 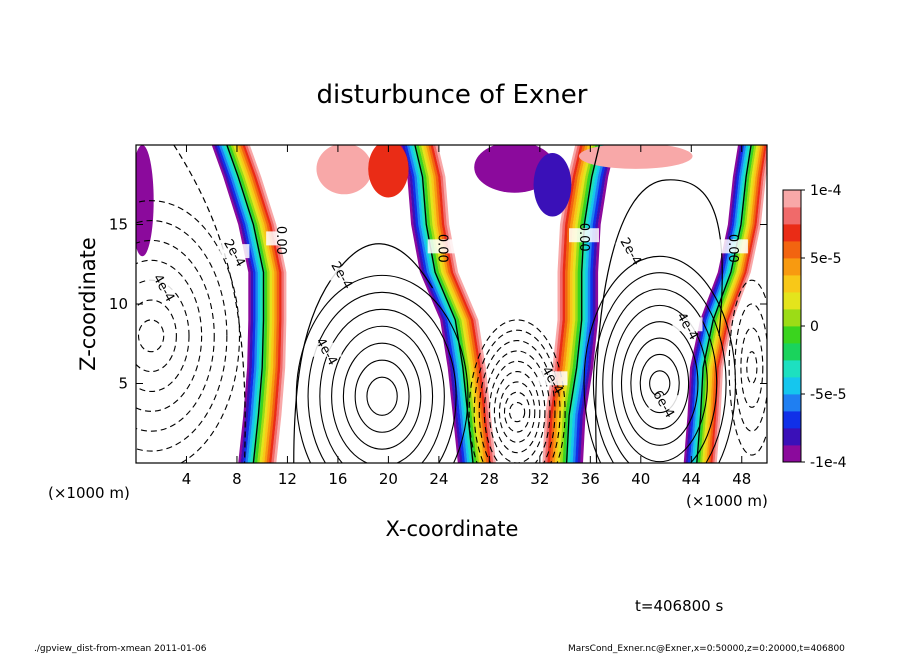 What do you see at coordinates (679, 606) in the screenshot?
I see `time-annotation: t=406800 s` at bounding box center [679, 606].